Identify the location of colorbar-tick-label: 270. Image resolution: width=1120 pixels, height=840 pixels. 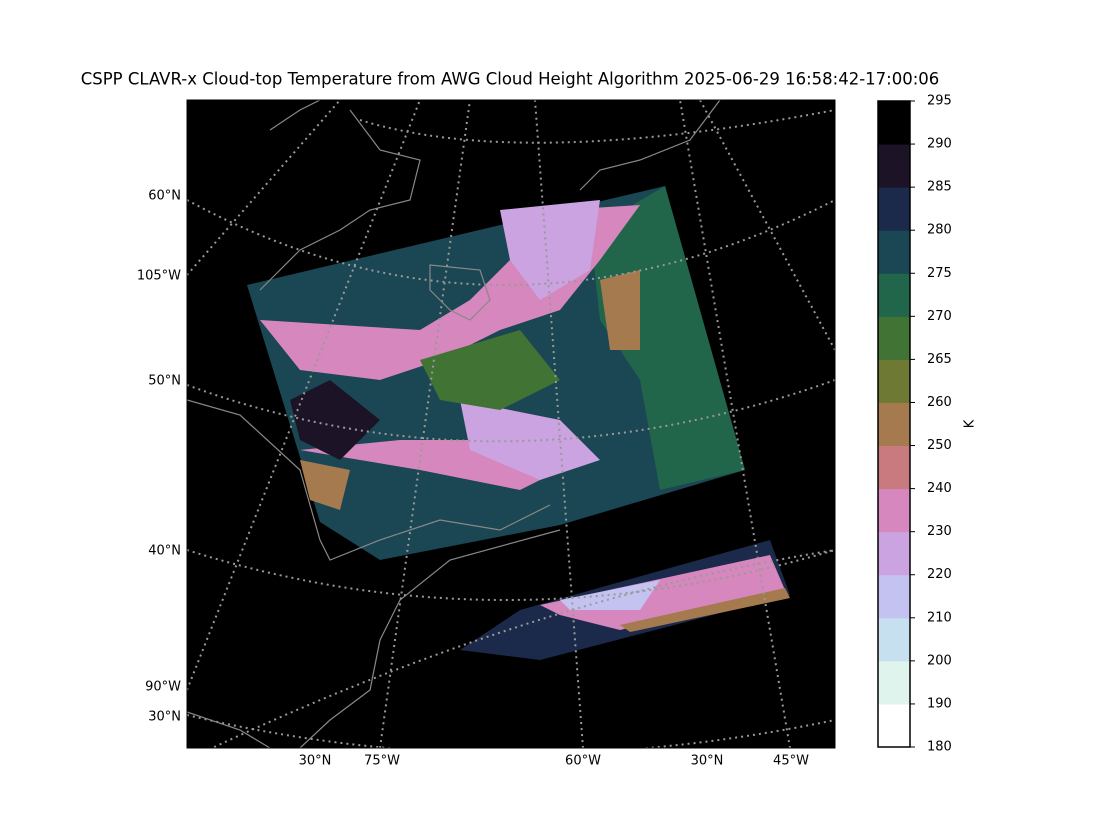
(939, 316).